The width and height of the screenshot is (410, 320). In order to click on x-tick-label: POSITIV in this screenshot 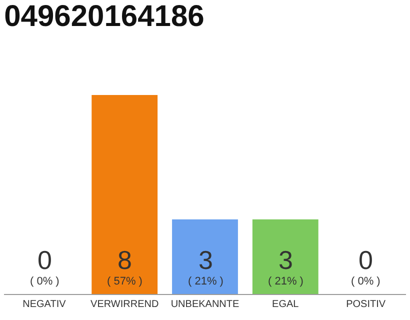, I will do `click(366, 304)`.